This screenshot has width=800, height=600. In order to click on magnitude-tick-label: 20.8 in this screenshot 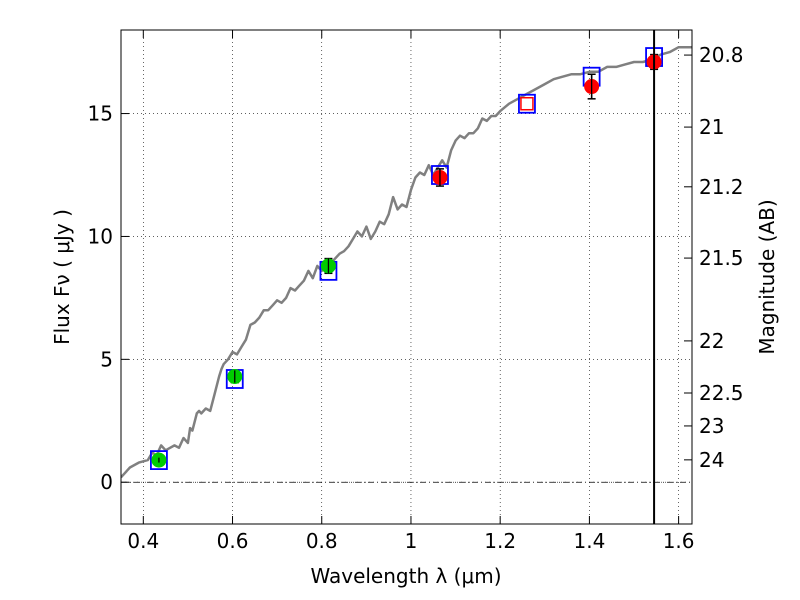, I will do `click(721, 55)`.